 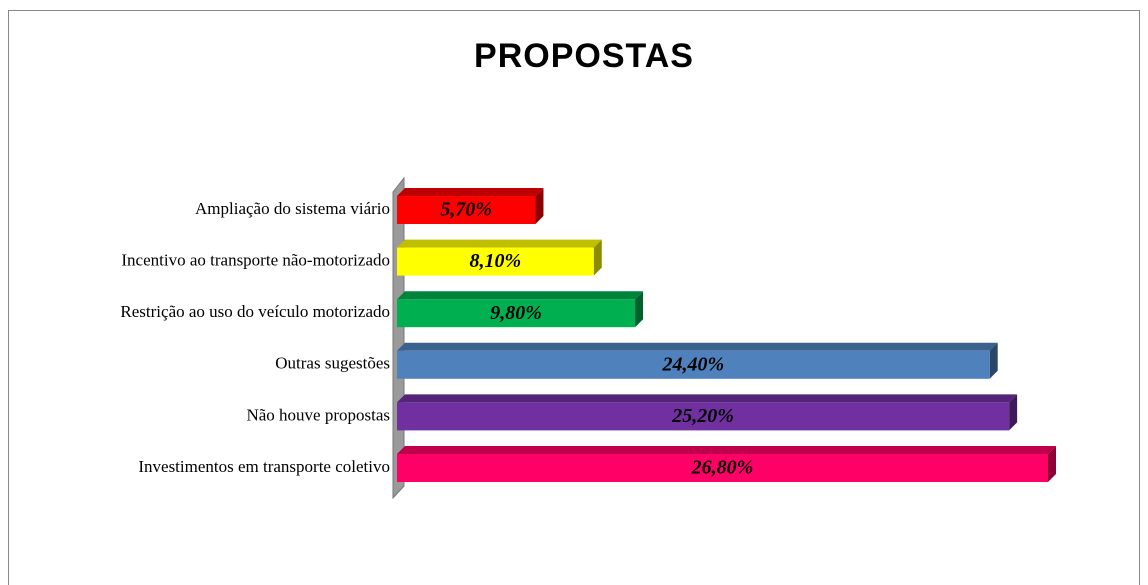 I want to click on value-label: 24,40%, so click(x=693, y=364).